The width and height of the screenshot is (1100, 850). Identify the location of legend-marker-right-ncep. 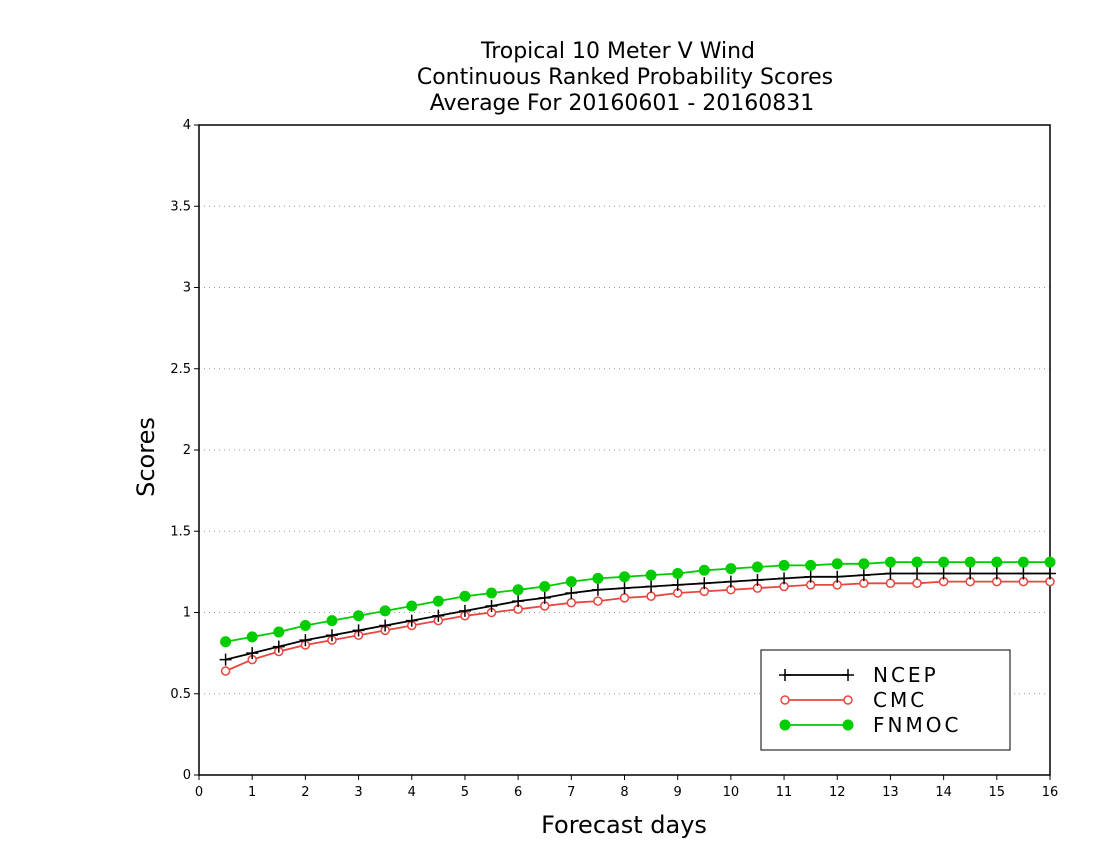
(848, 675).